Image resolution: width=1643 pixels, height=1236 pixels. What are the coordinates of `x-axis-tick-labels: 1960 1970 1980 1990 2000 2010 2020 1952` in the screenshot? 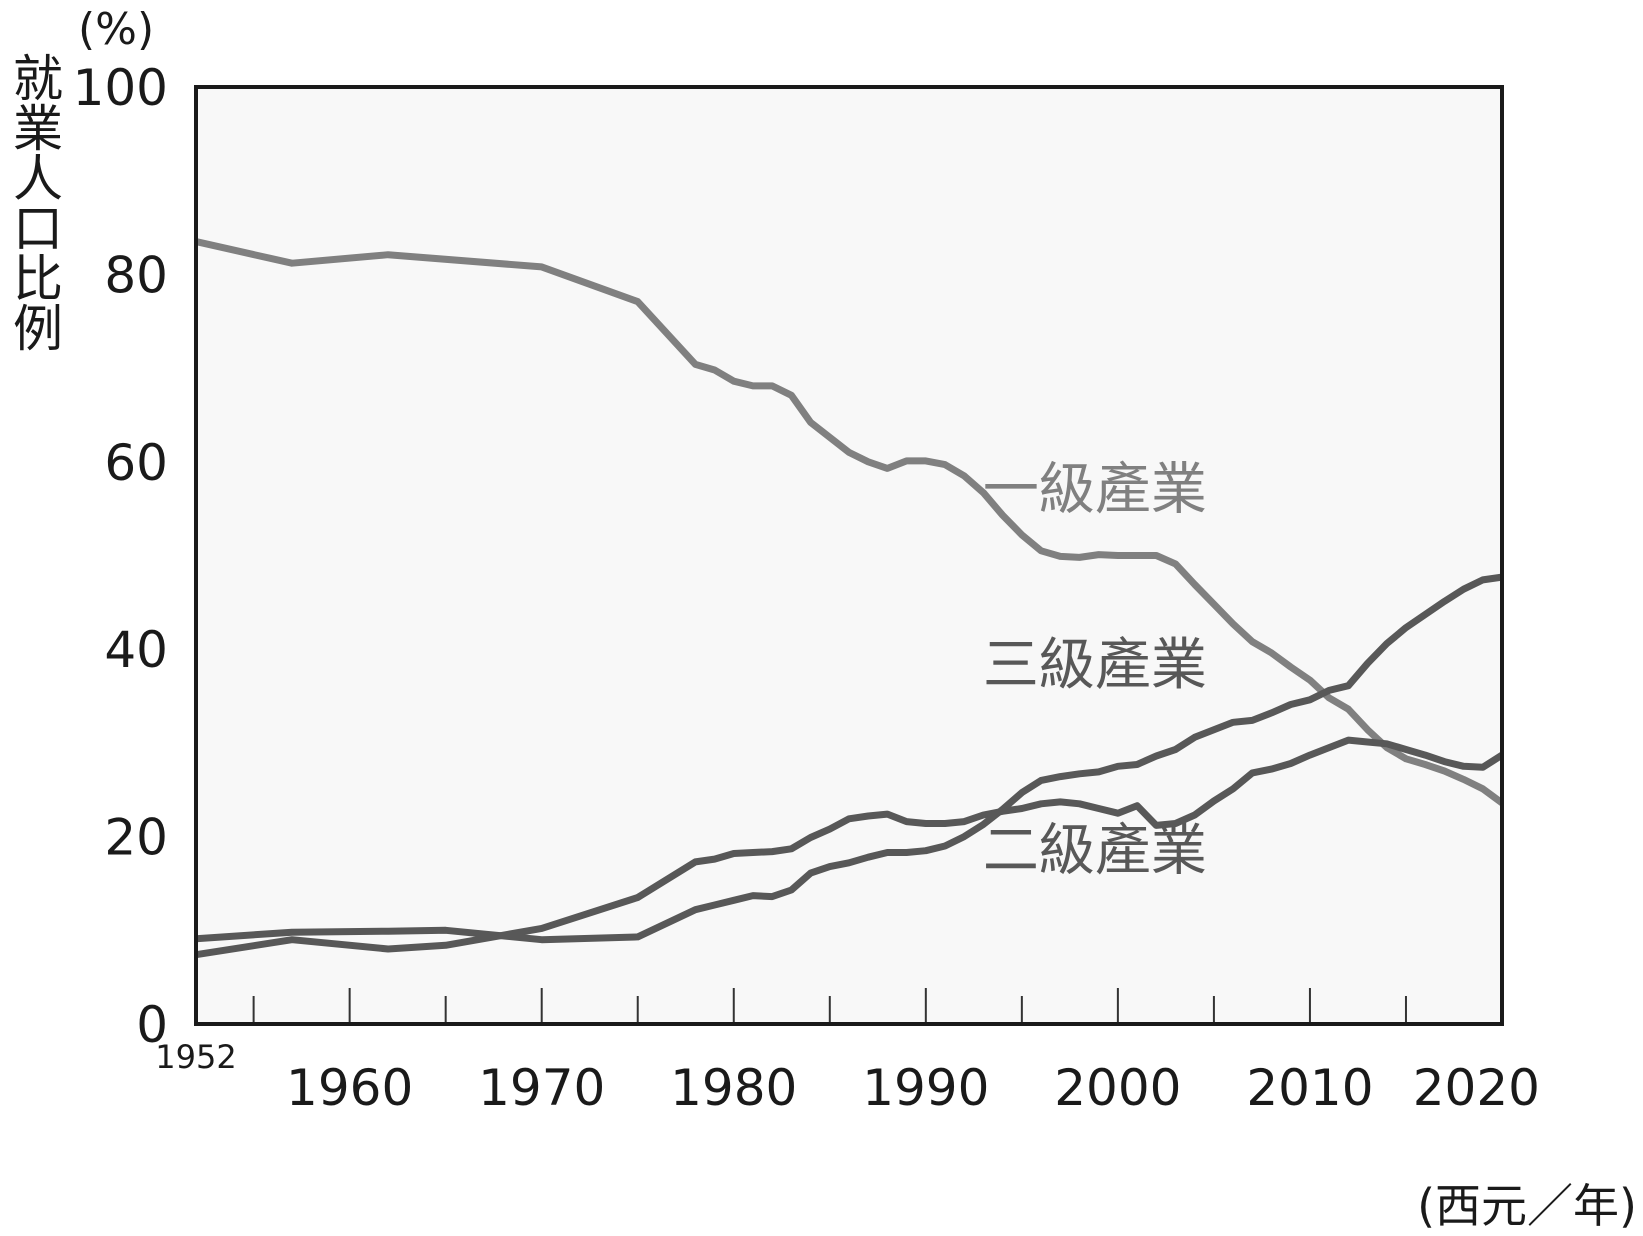 It's located at (847, 1077).